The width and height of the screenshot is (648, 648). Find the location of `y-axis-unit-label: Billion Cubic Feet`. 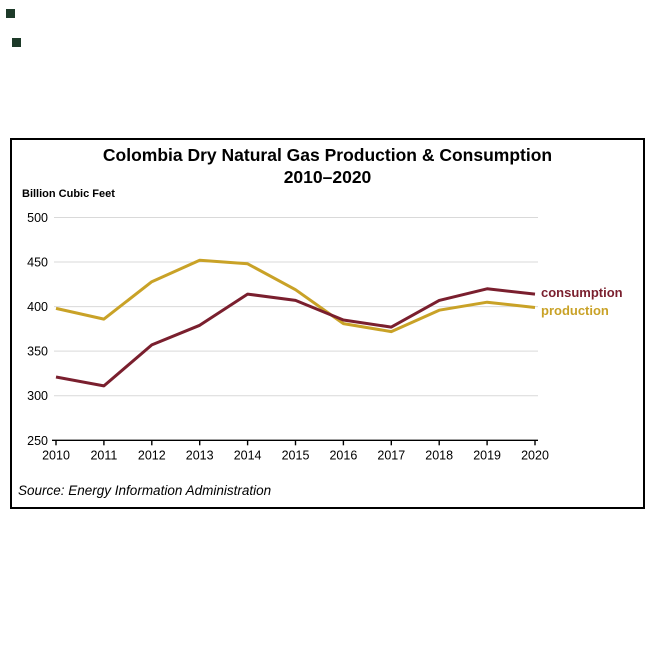

y-axis-unit-label: Billion Cubic Feet is located at coordinates (68, 194).